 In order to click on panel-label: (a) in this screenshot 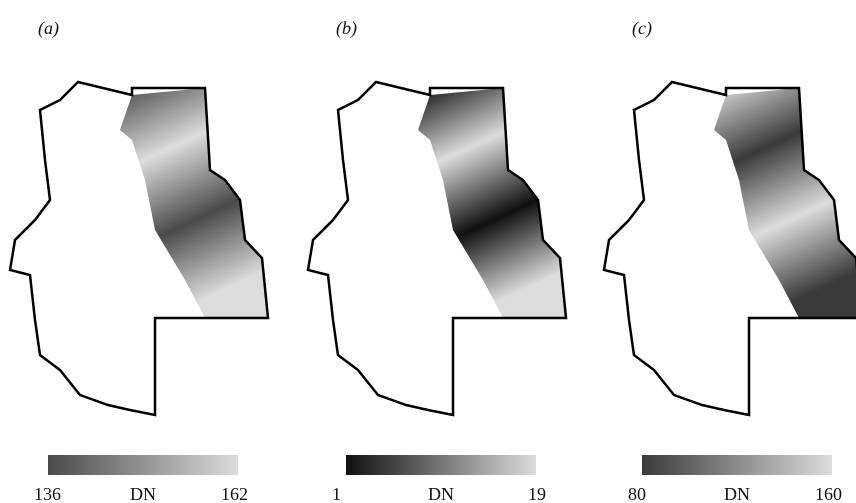, I will do `click(48, 28)`.